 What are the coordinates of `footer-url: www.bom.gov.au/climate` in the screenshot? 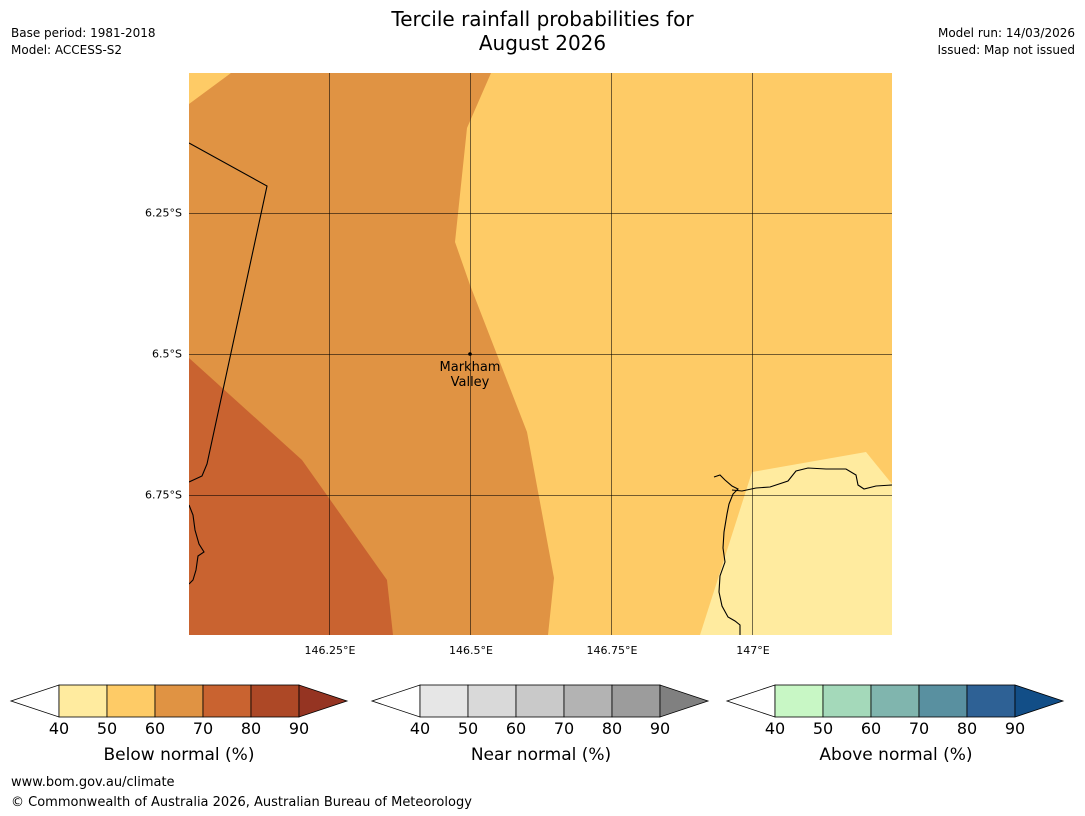 It's located at (93, 782).